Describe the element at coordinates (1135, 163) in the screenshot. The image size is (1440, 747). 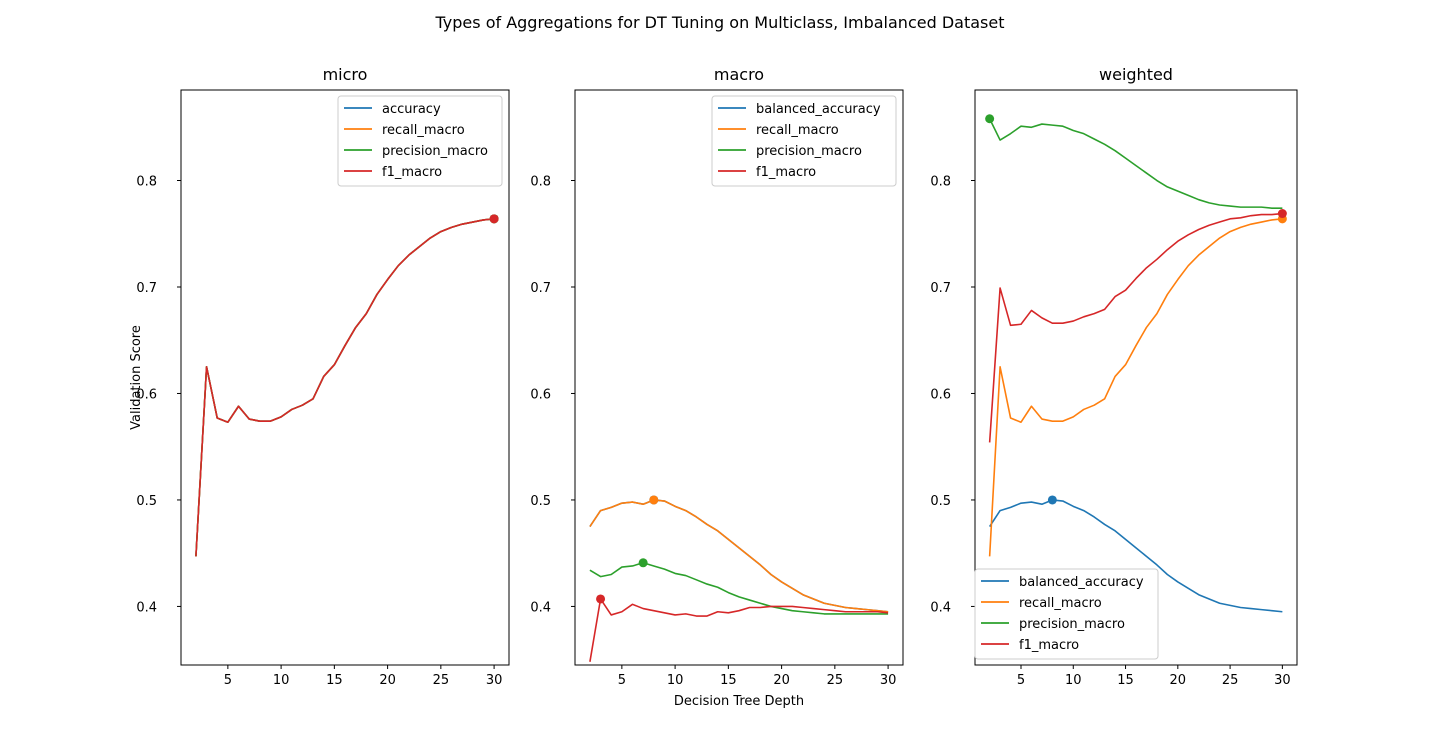
I see `series-line-precision_macro` at that location.